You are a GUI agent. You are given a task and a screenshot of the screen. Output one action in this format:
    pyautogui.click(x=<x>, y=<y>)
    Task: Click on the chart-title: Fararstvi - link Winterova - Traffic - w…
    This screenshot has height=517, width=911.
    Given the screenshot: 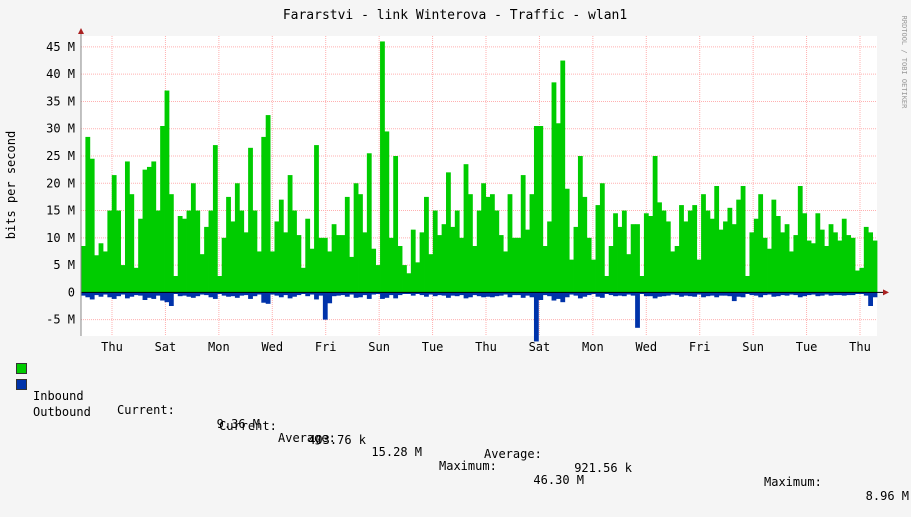 What is the action you would take?
    pyautogui.click(x=455, y=15)
    